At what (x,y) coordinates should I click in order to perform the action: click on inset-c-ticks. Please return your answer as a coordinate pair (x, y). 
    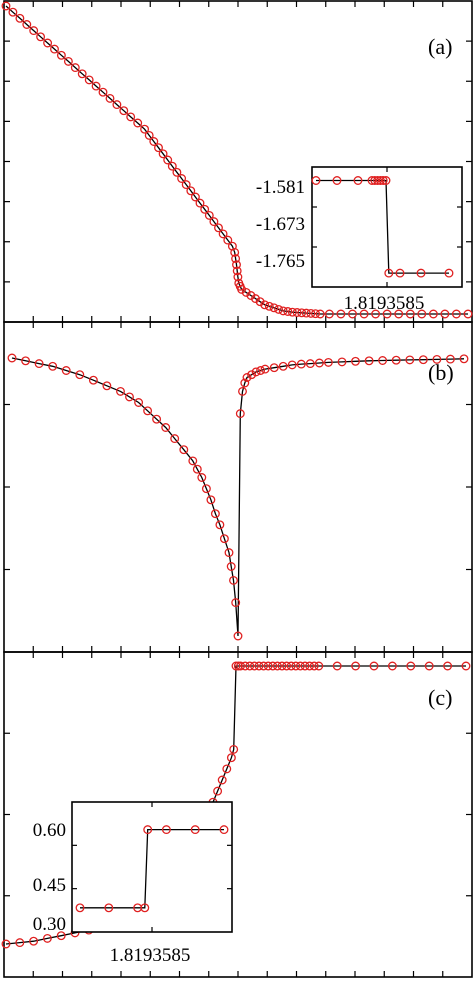
    Looking at the image, I should click on (152, 867).